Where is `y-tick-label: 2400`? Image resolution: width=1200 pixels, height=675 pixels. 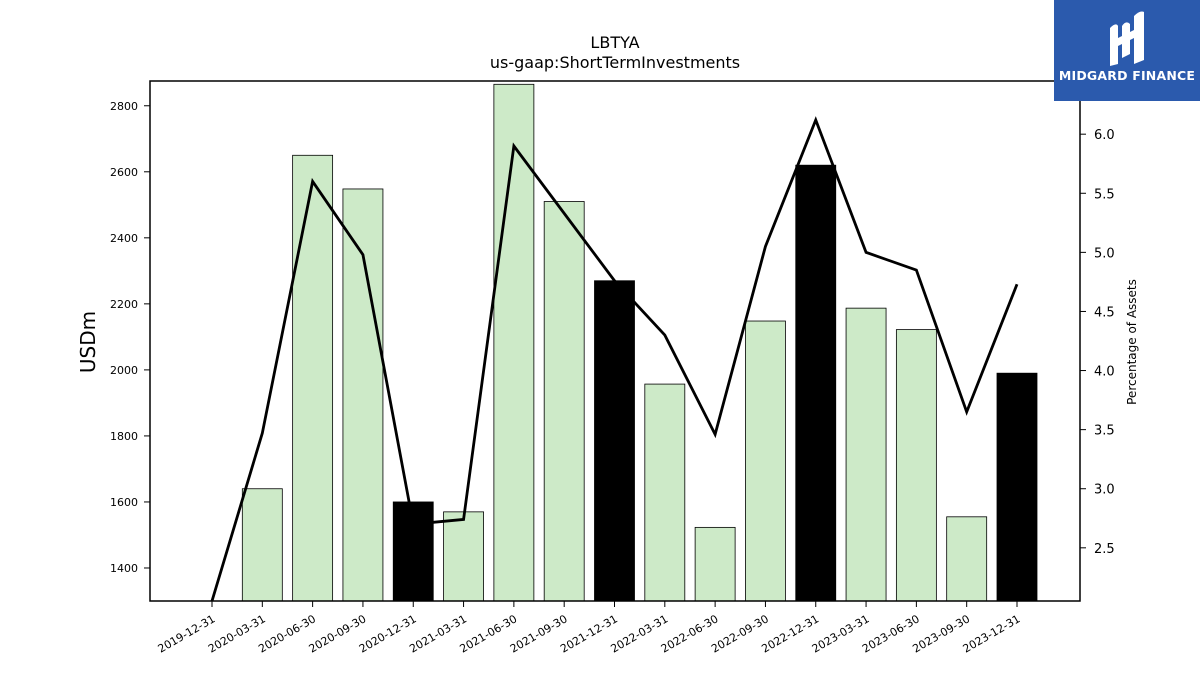 y-tick-label: 2400 is located at coordinates (124, 238).